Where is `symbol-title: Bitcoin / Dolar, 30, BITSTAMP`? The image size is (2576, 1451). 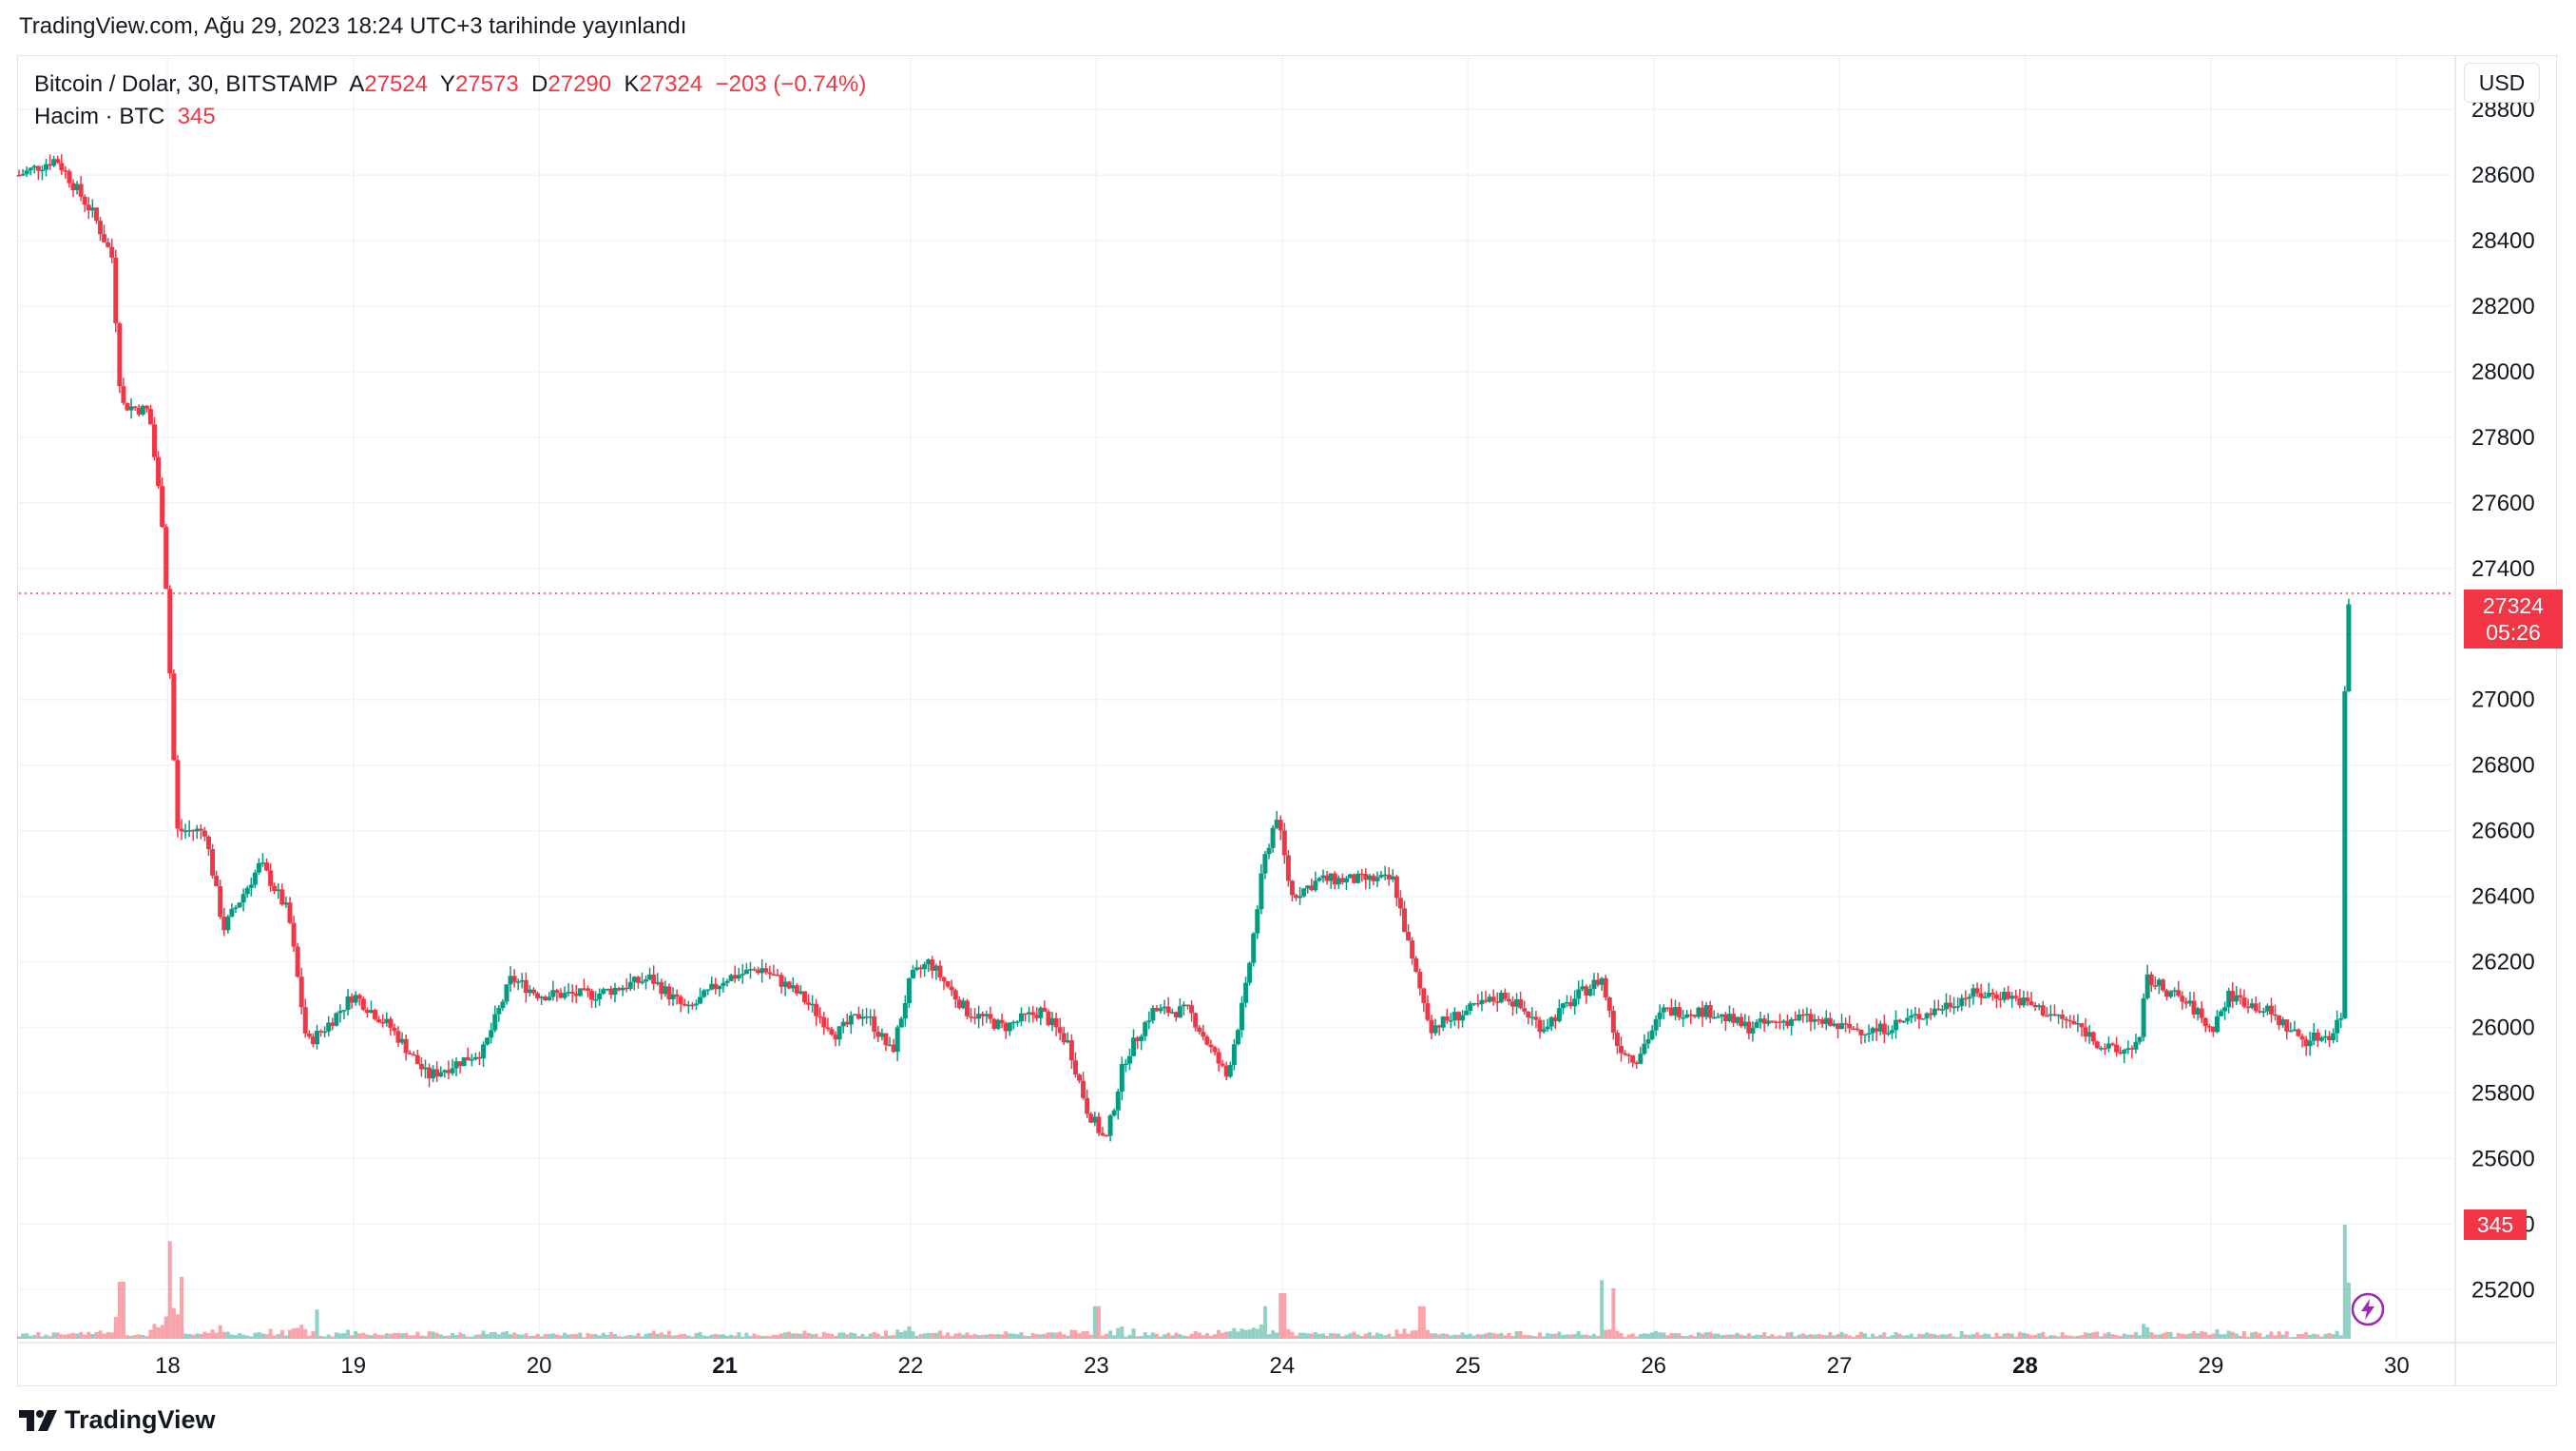 symbol-title: Bitcoin / Dolar, 30, BITSTAMP is located at coordinates (186, 84).